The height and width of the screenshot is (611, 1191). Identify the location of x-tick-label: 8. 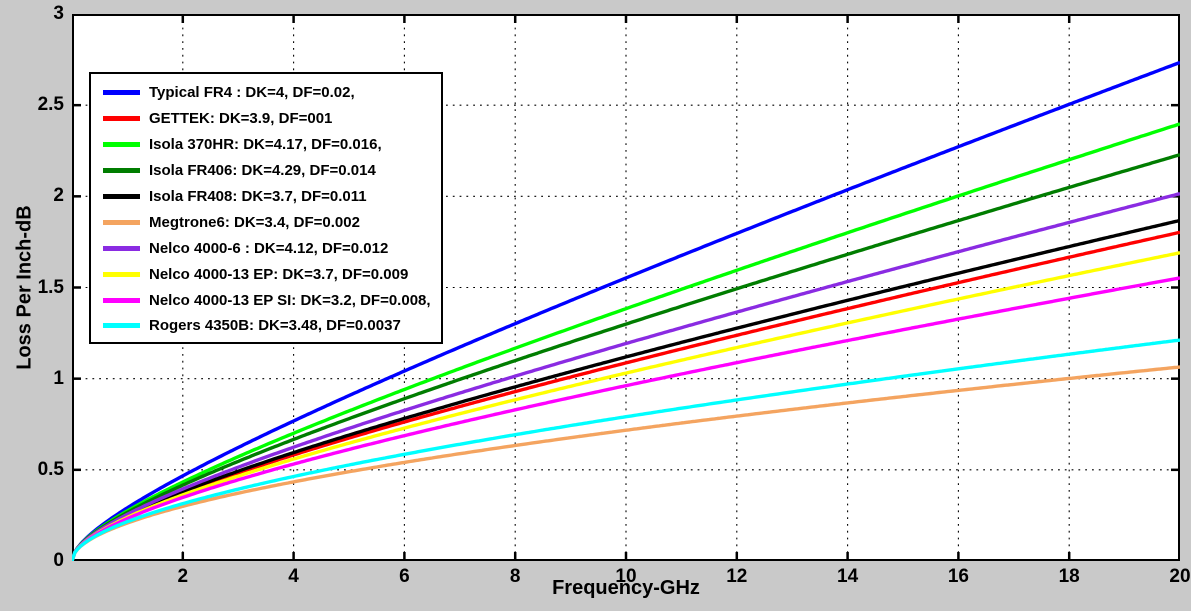
(515, 576).